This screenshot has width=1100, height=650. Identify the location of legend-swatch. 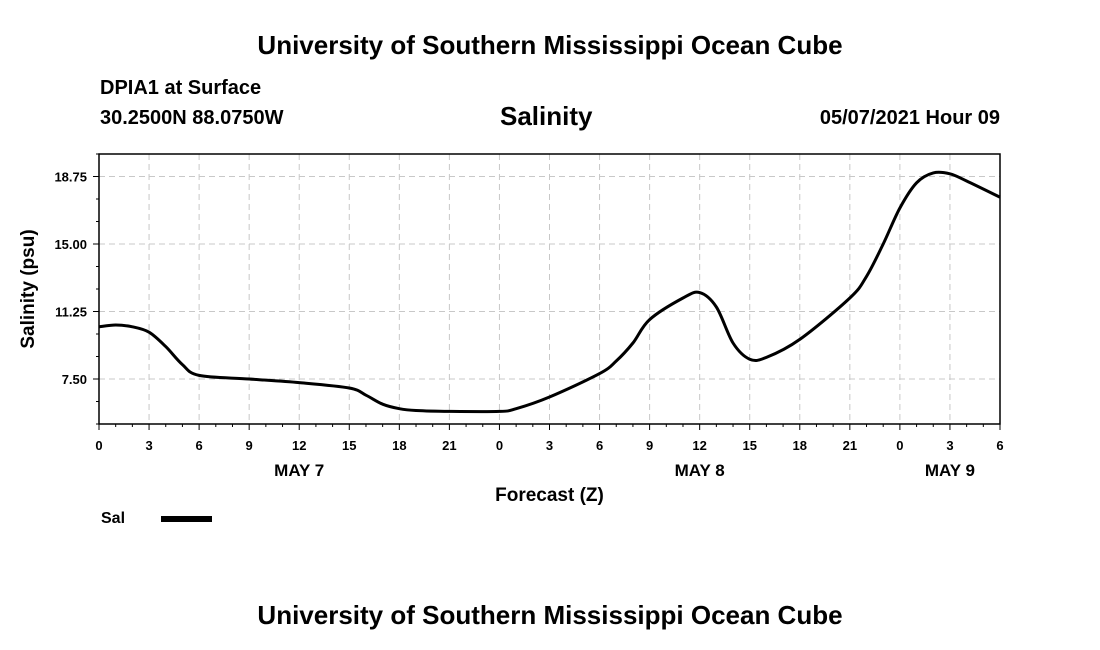
(186, 519).